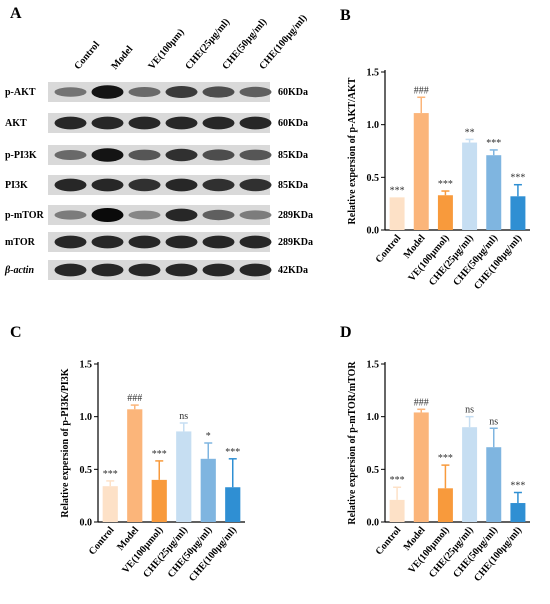  I want to click on kda-label: 60KDa, so click(293, 123).